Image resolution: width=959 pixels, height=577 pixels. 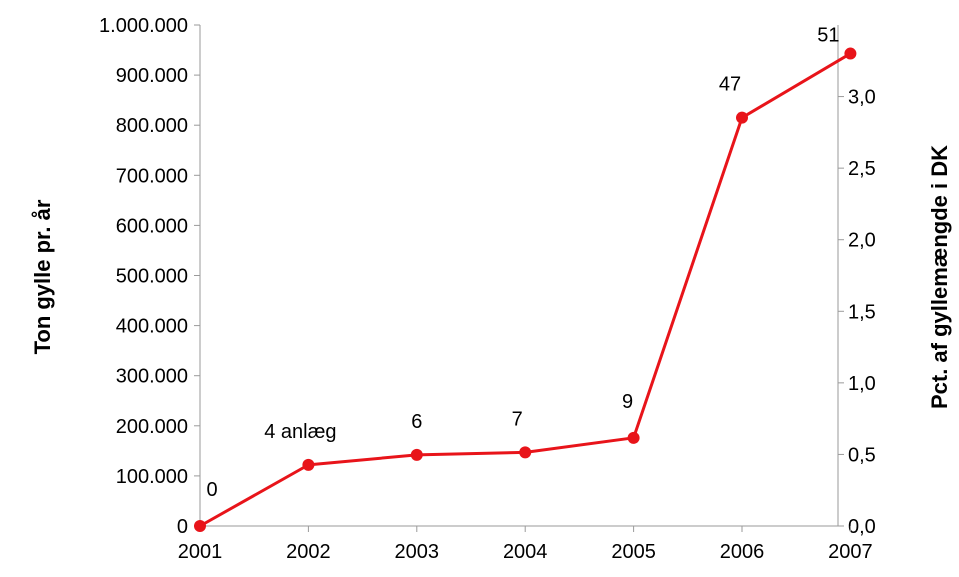 What do you see at coordinates (300, 432) in the screenshot?
I see `data-label: 4 anlæg` at bounding box center [300, 432].